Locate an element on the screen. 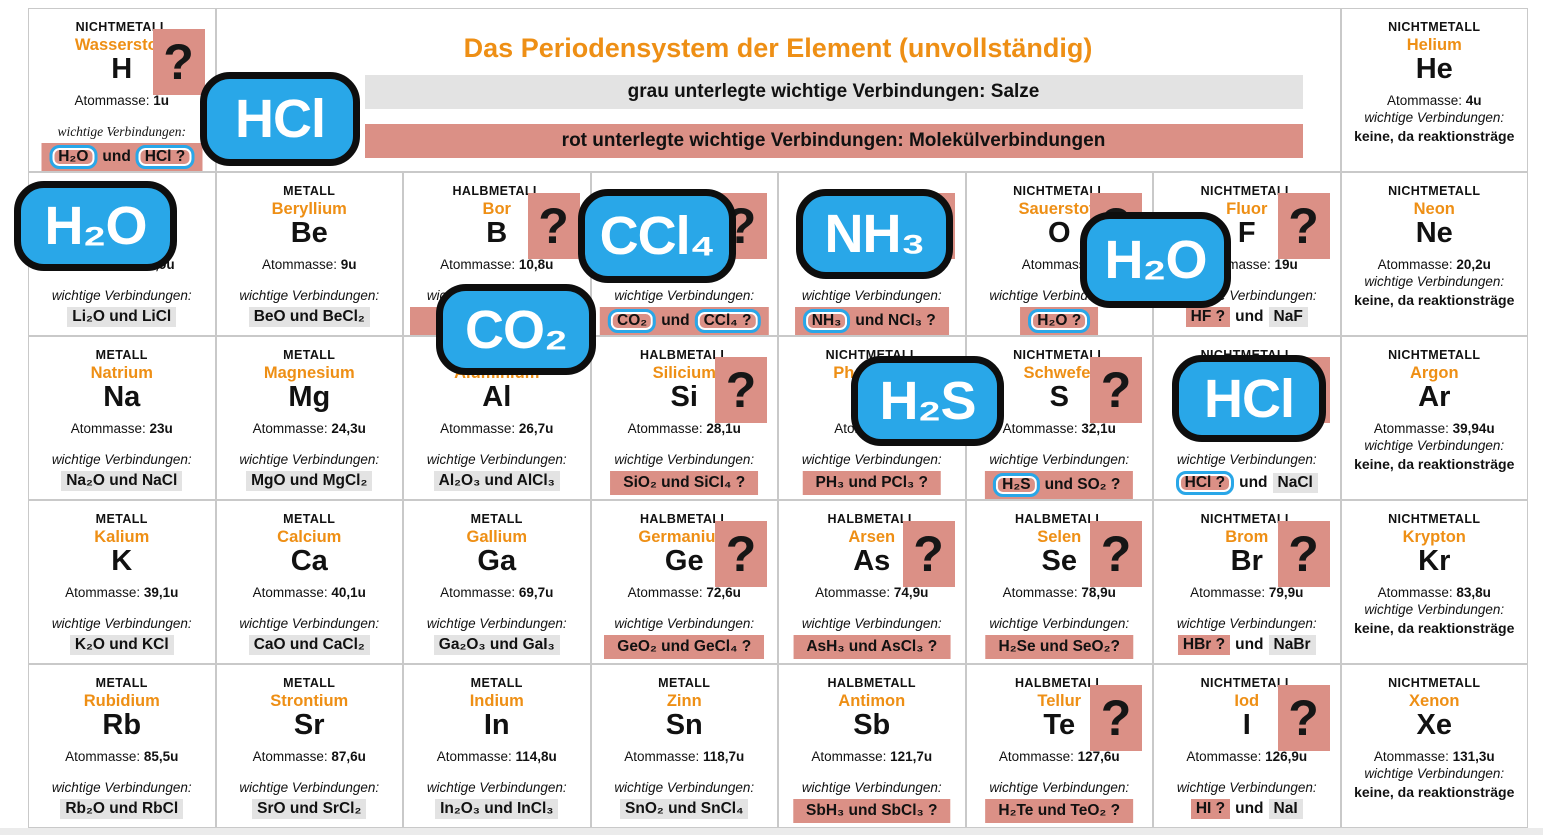 The height and width of the screenshot is (835, 1543). compounds-row: AsH₃ und AsCl₃ ? is located at coordinates (872, 647).